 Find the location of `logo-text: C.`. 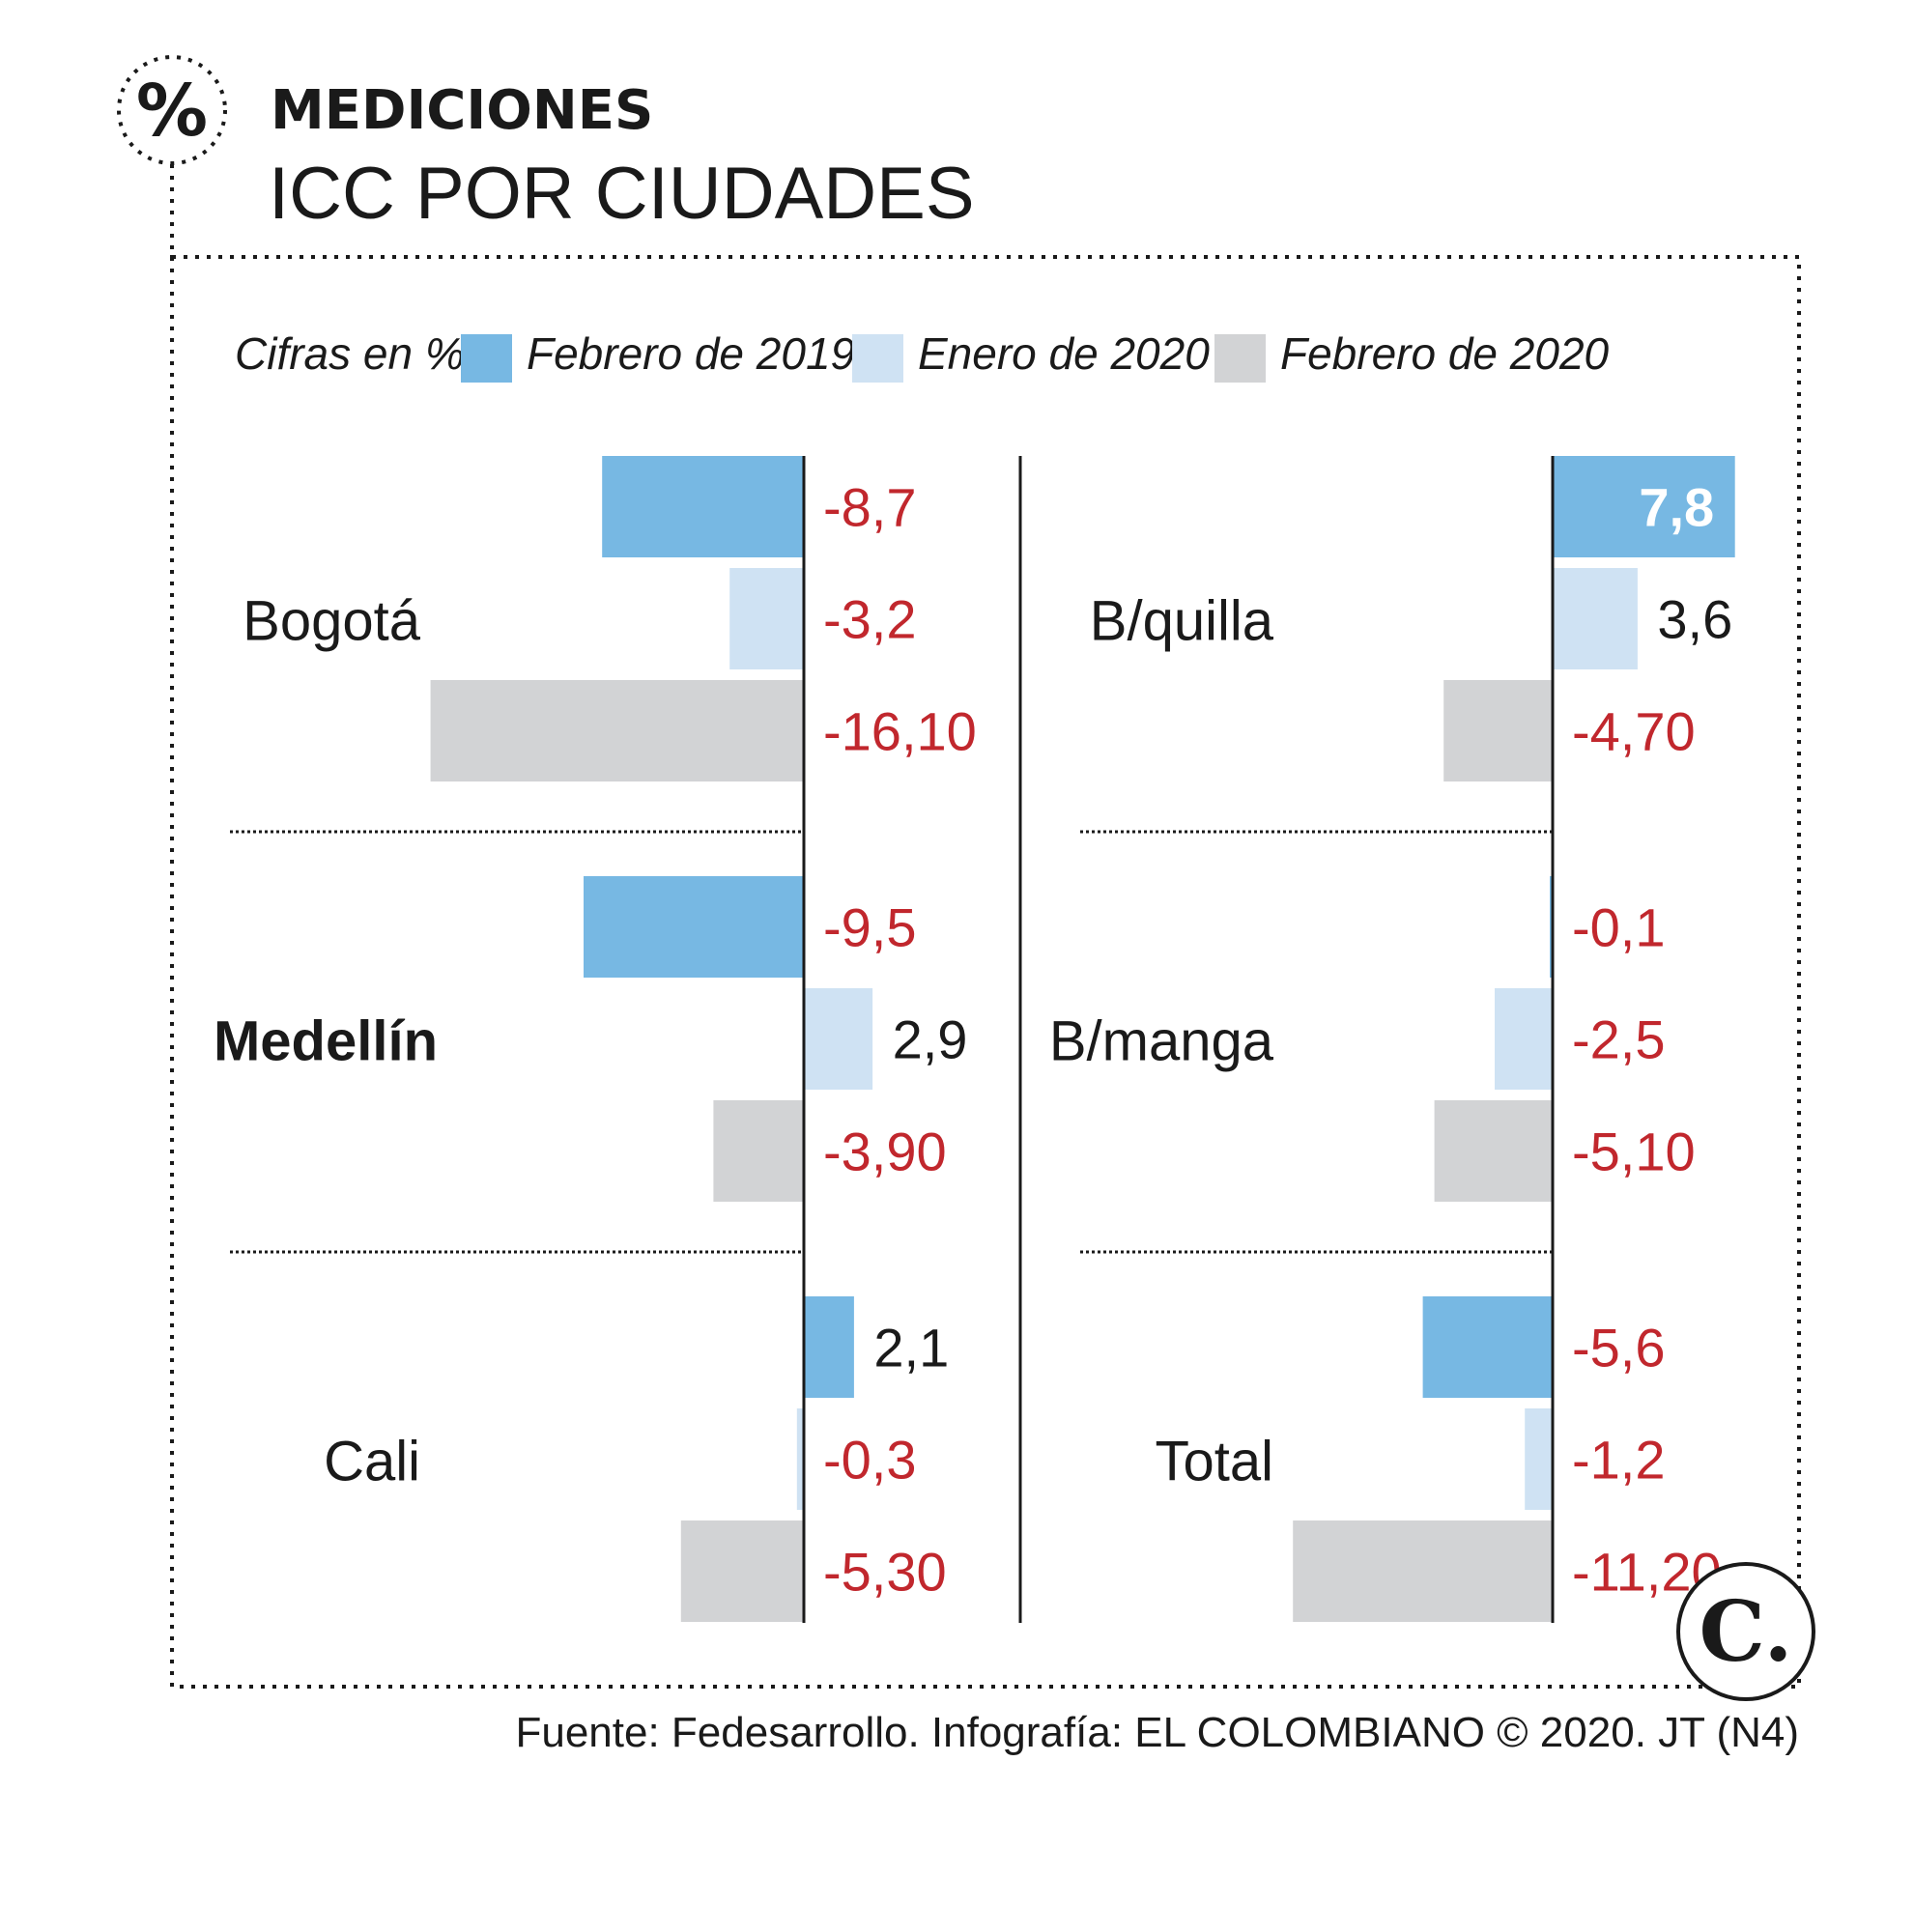

logo-text: C. is located at coordinates (1747, 1632).